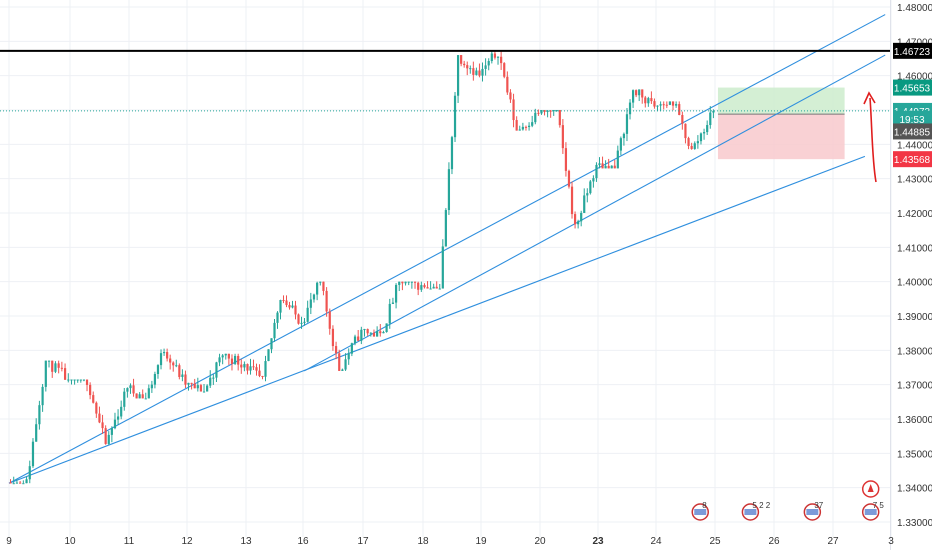  I want to click on price-tag, so click(912, 131).